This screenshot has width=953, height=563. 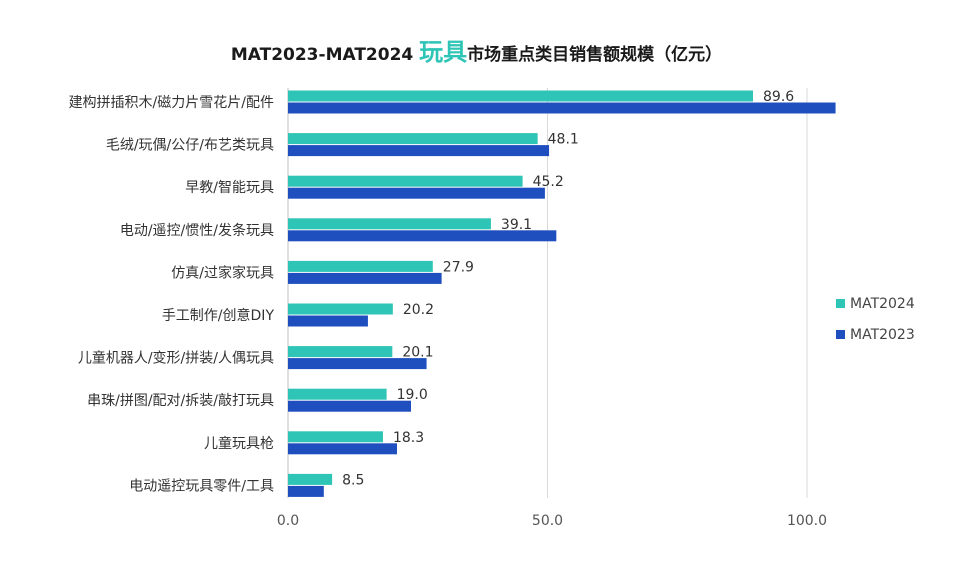 What do you see at coordinates (840, 303) in the screenshot?
I see `legend-swatch-mat2024` at bounding box center [840, 303].